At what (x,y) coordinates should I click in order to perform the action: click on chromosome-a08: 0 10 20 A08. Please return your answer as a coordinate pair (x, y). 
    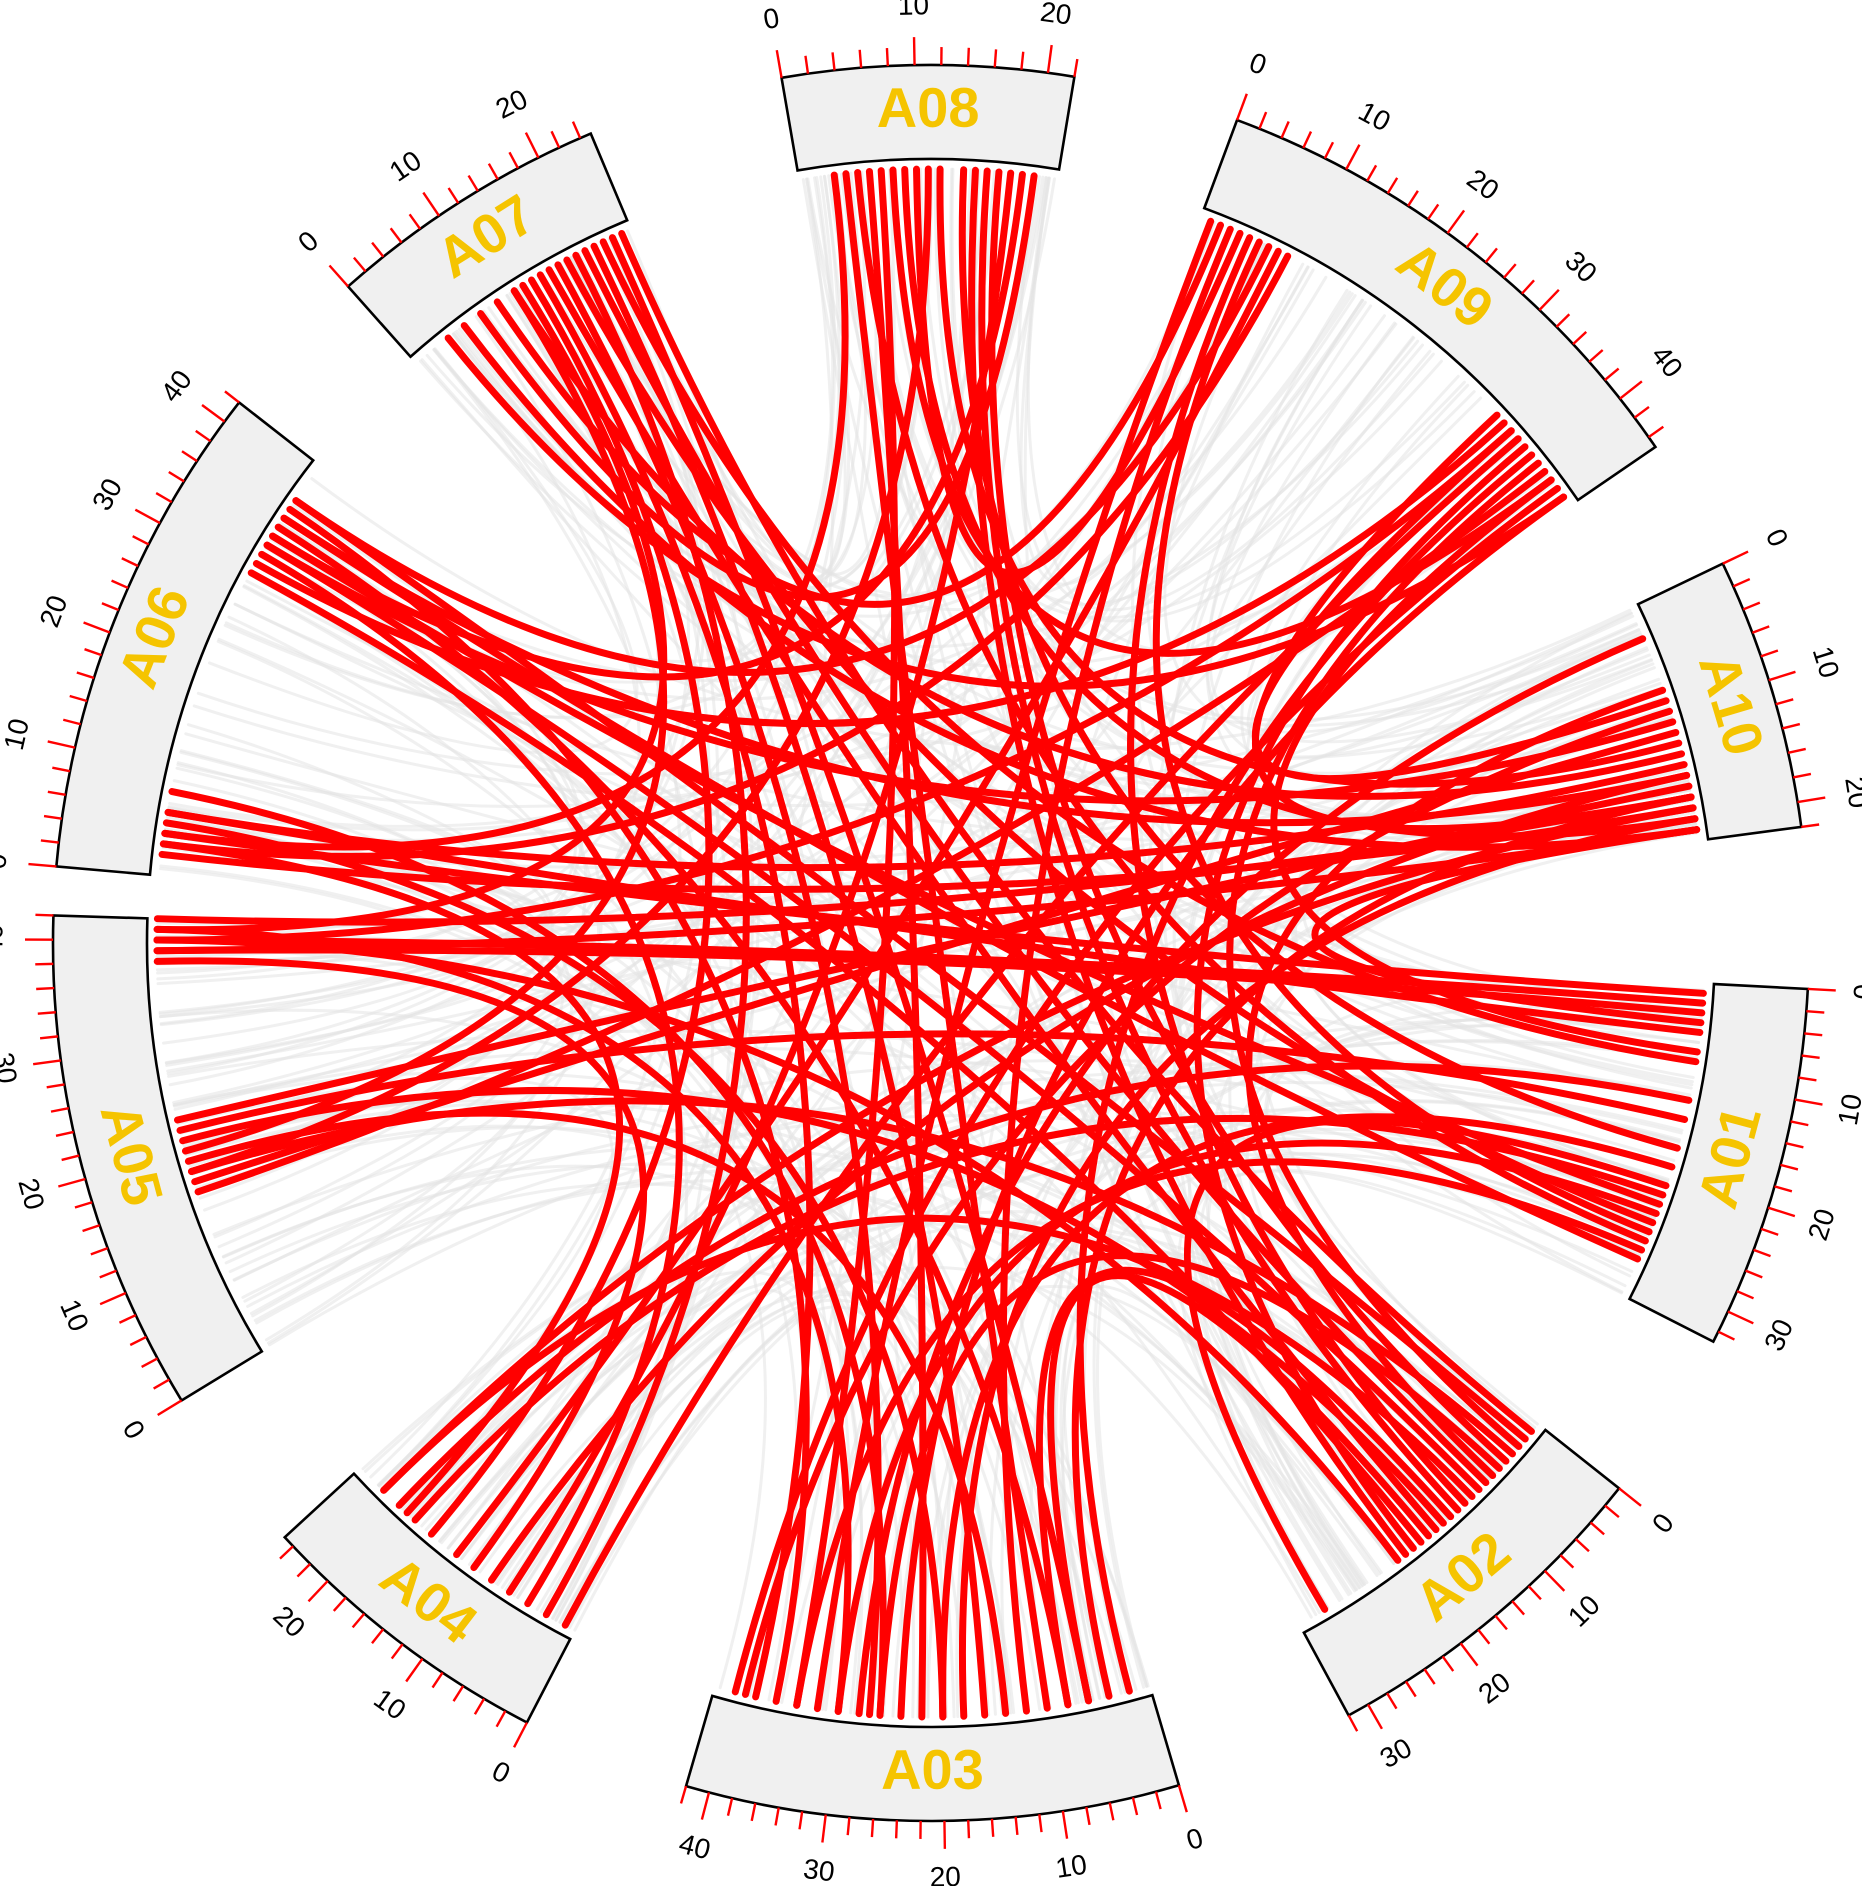
    Looking at the image, I should click on (920, 86).